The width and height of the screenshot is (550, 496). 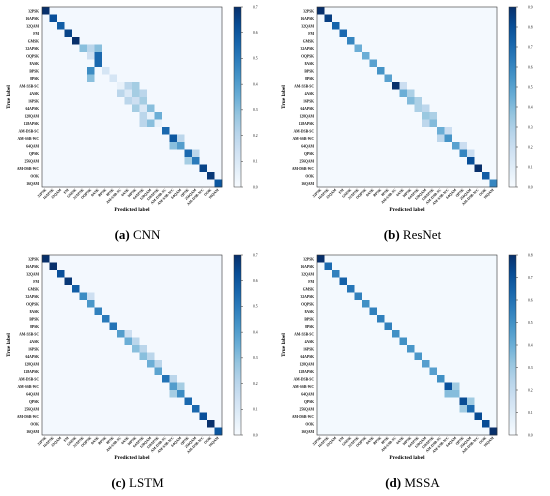 What do you see at coordinates (306, 372) in the screenshot?
I see `y-tick-label: 128APSK` at bounding box center [306, 372].